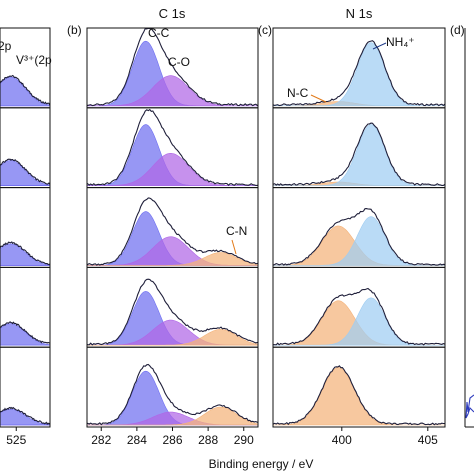  Describe the element at coordinates (244, 440) in the screenshot. I see `panel-b-tick-label-5: 290` at that location.